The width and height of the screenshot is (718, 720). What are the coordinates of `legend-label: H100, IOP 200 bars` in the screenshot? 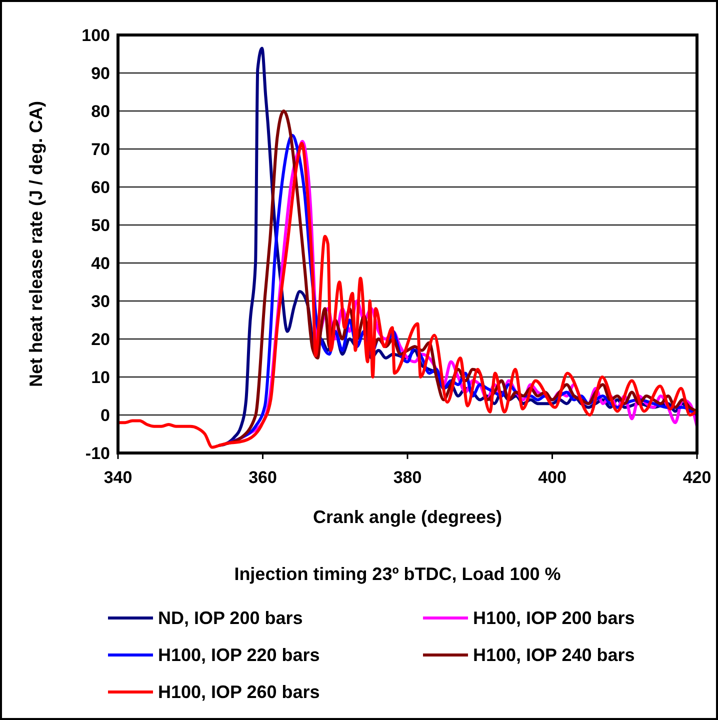 It's located at (554, 618).